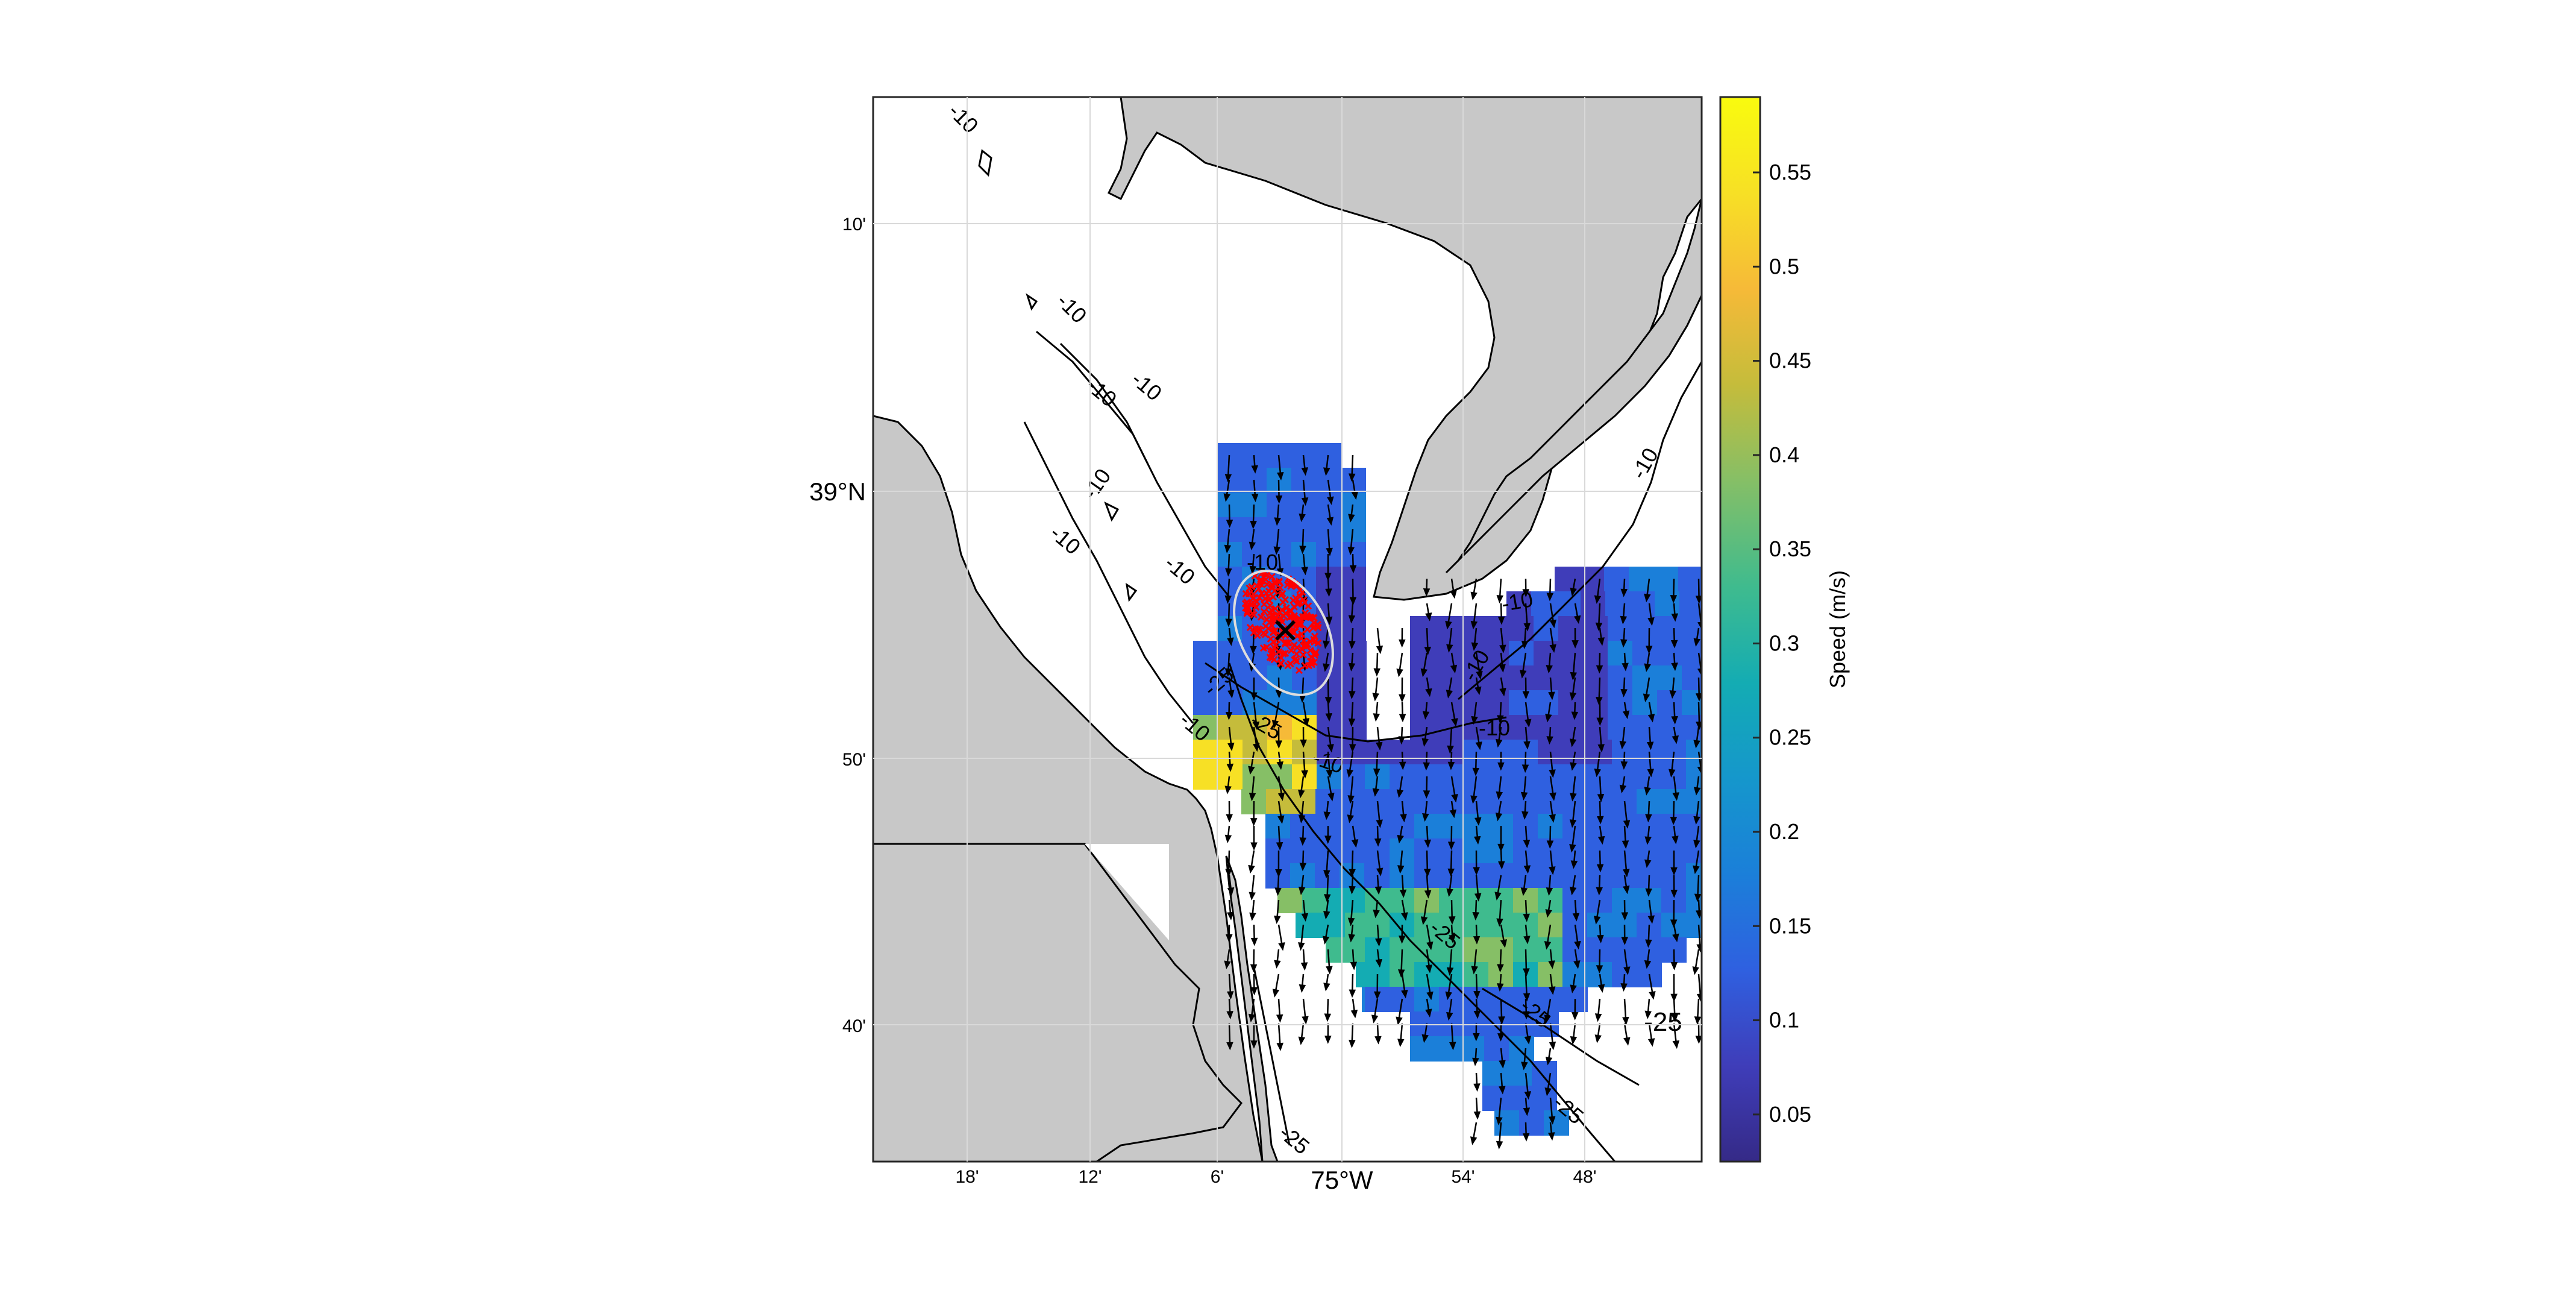  I want to click on lon-tick-12: 12', so click(1090, 1177).